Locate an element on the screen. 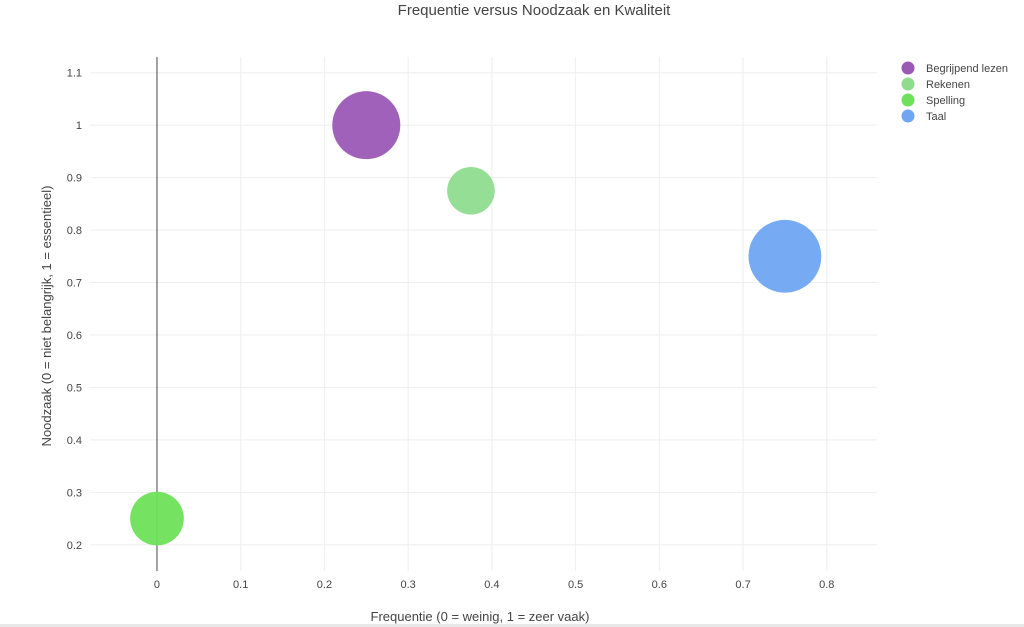  y-tick-label: 1.1 is located at coordinates (74, 74).